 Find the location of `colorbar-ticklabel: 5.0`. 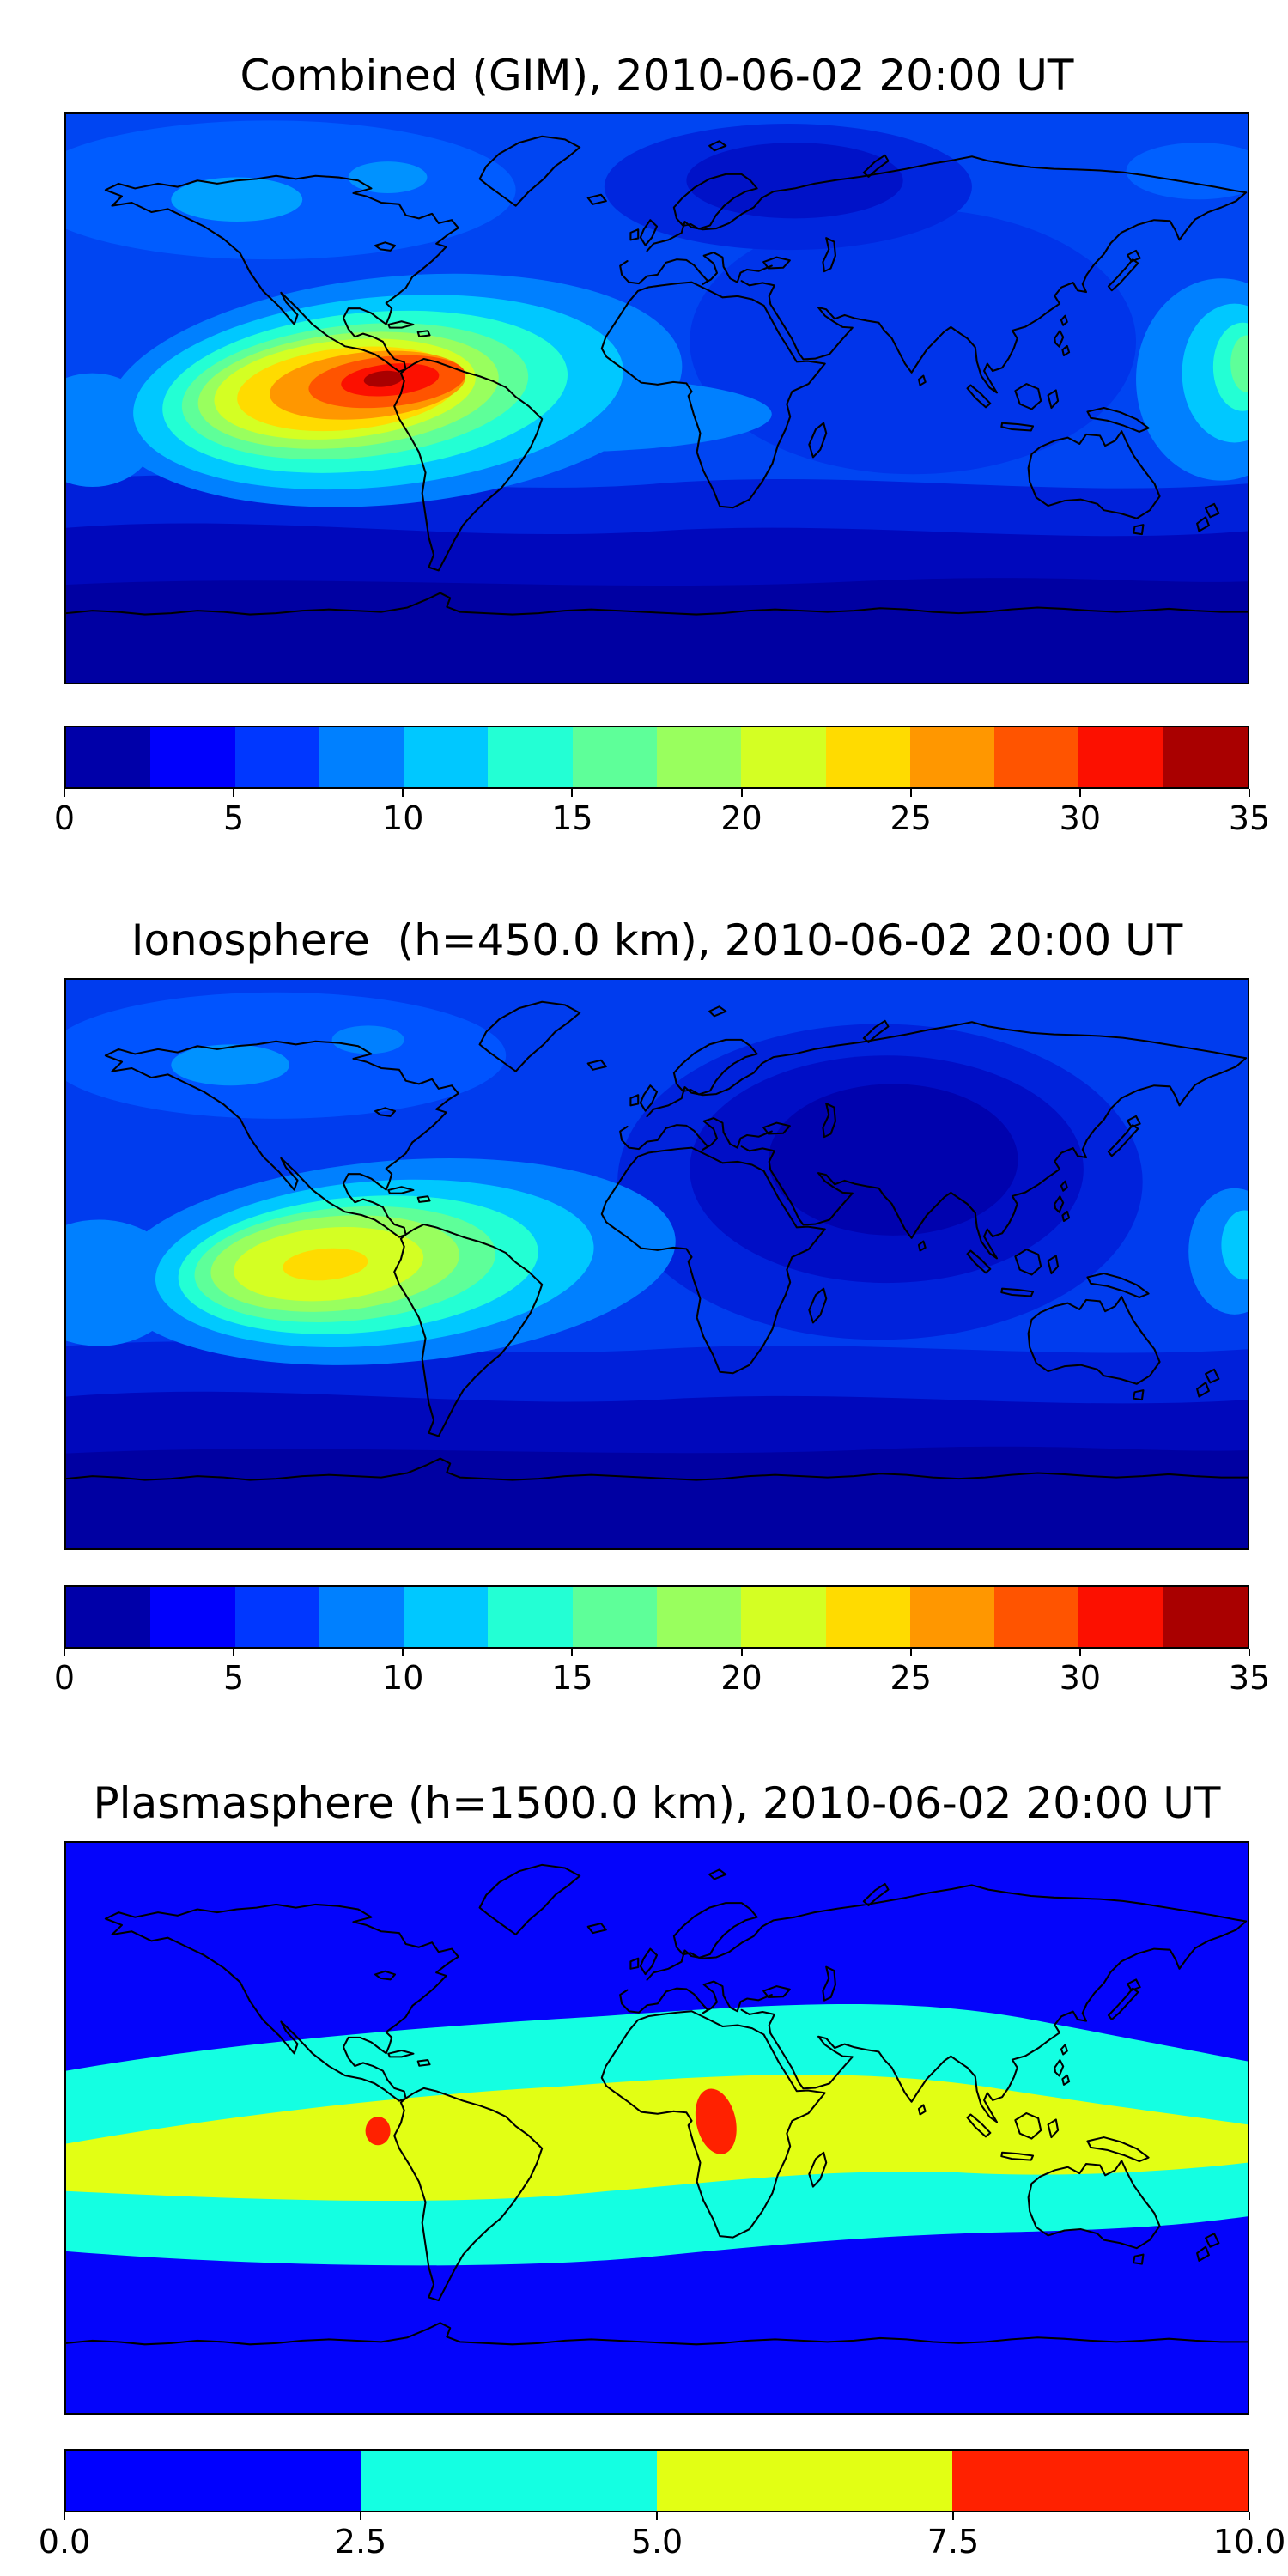

colorbar-ticklabel: 5.0 is located at coordinates (656, 2542).